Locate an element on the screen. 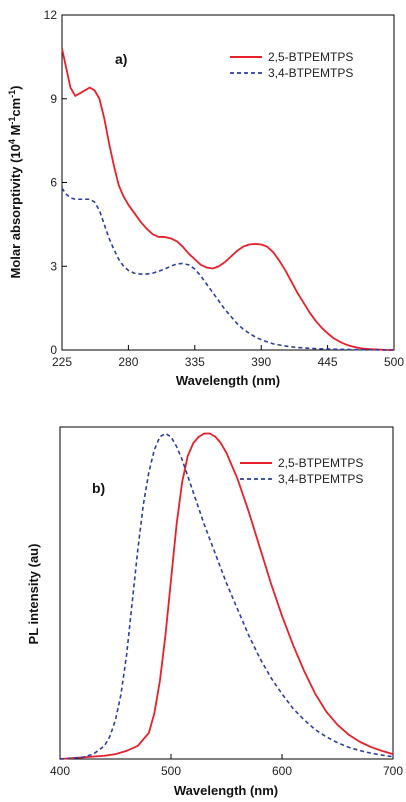 The height and width of the screenshot is (802, 406). panel-a-legend: 2,5-BTPEMTPS 3,4-BTPEMTPS is located at coordinates (291, 65).